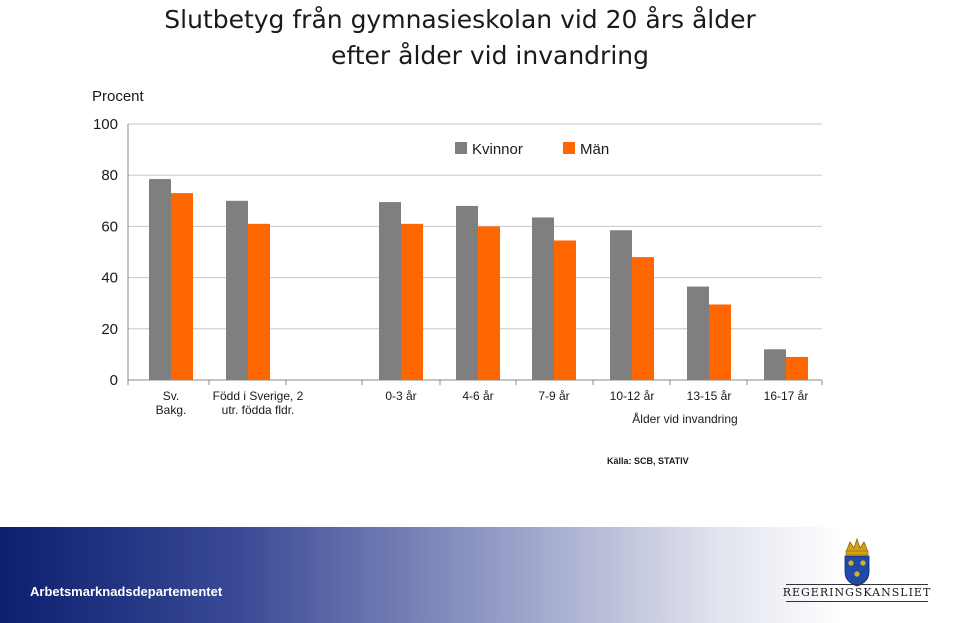  Describe the element at coordinates (109, 278) in the screenshot. I see `y-tick-label: 40` at that location.